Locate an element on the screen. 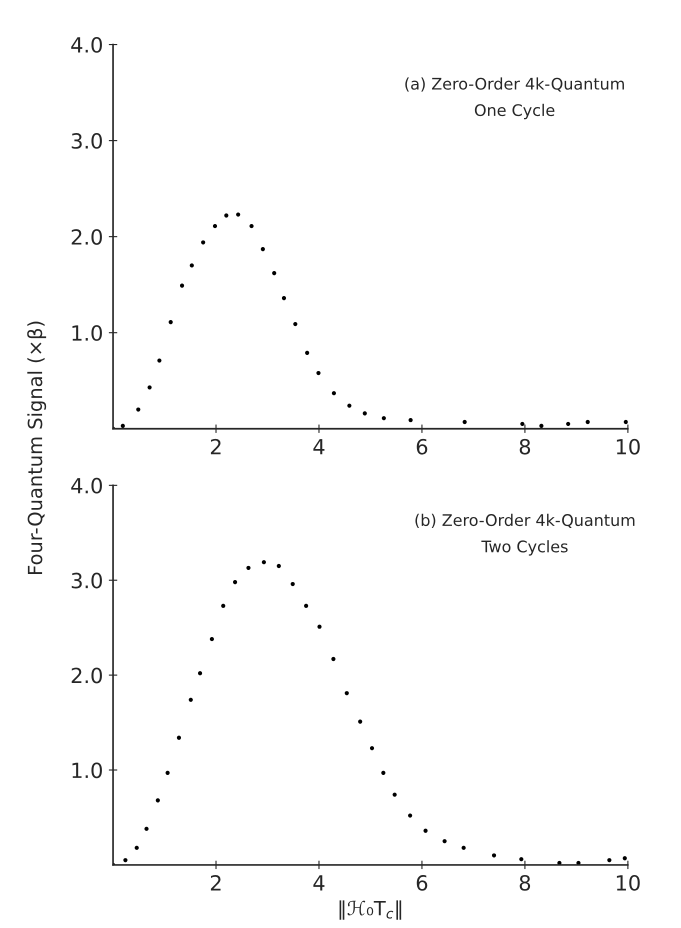 The height and width of the screenshot is (928, 681). x-axis-title: ‖ℋ₀T$_{c}$‖ is located at coordinates (371, 910).